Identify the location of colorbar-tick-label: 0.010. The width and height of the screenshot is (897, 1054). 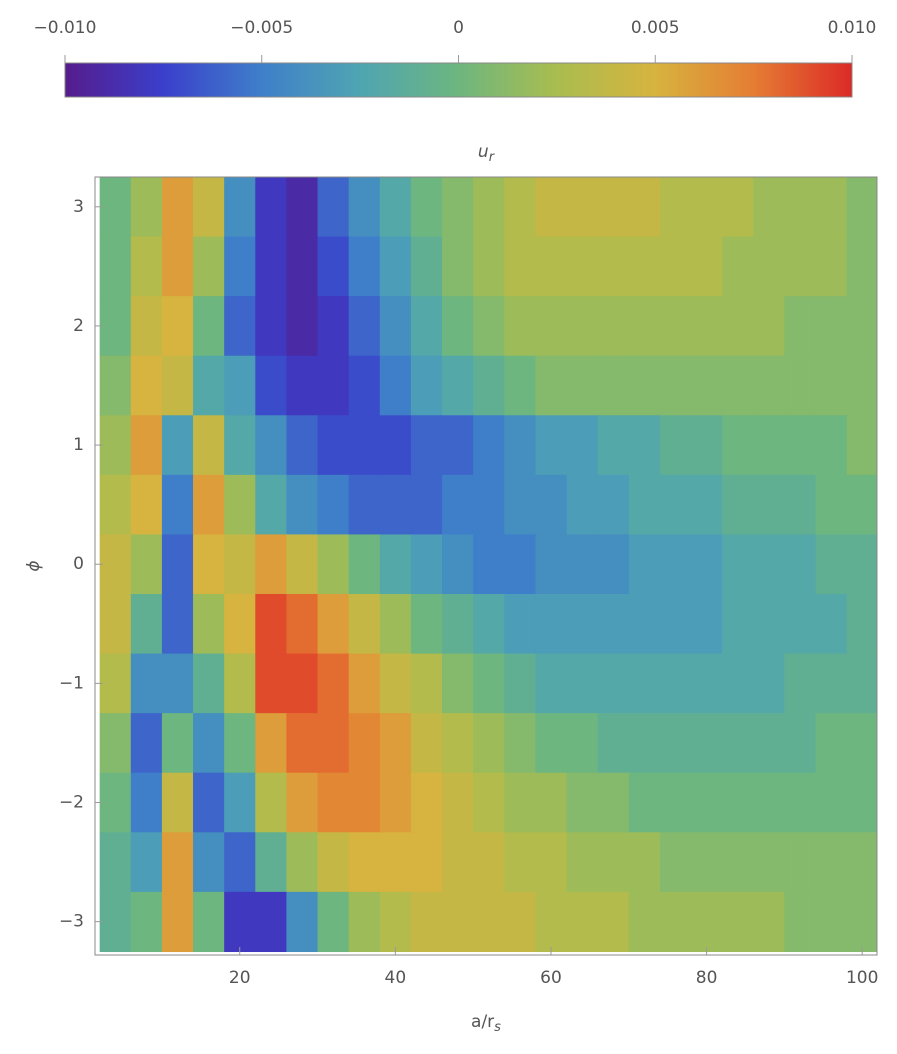
(852, 28).